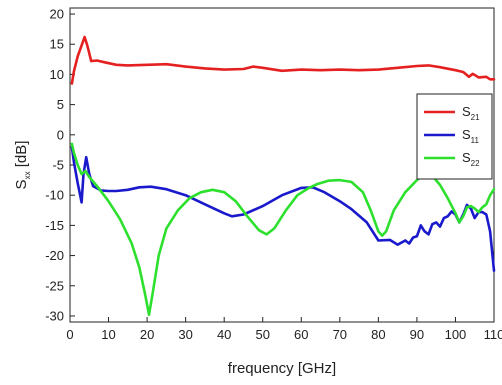  Describe the element at coordinates (471, 113) in the screenshot. I see `legend-label-s21: S21` at that location.